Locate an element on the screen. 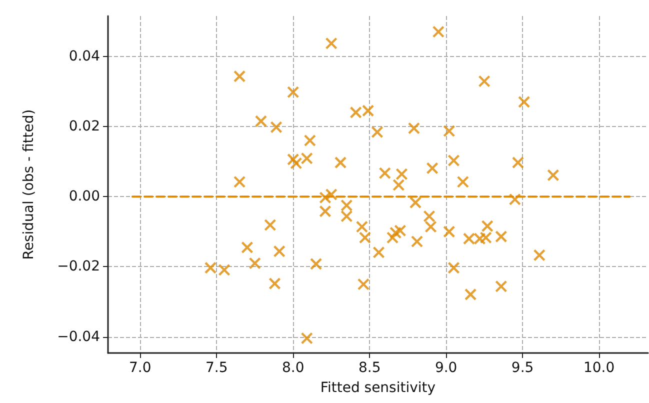 The width and height of the screenshot is (649, 403). x-tick-label: 7.0 is located at coordinates (140, 368).